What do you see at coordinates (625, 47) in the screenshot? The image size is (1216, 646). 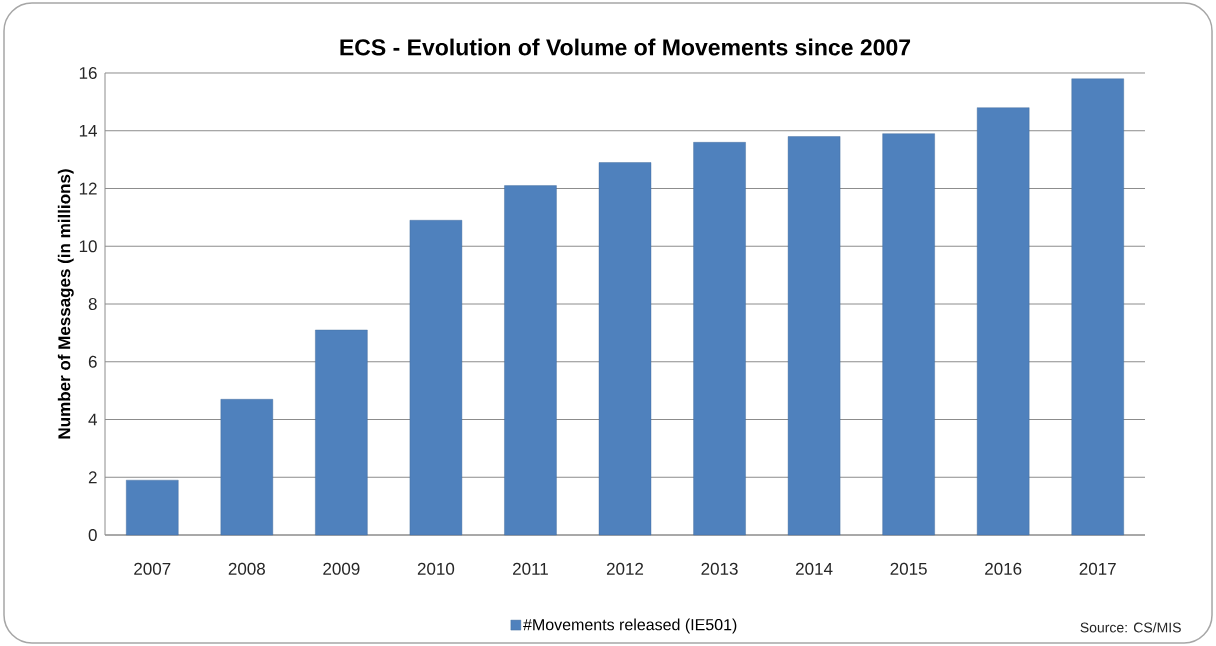 I see `chart-title: ECS - Evolution of Volume of Movements since 2007` at bounding box center [625, 47].